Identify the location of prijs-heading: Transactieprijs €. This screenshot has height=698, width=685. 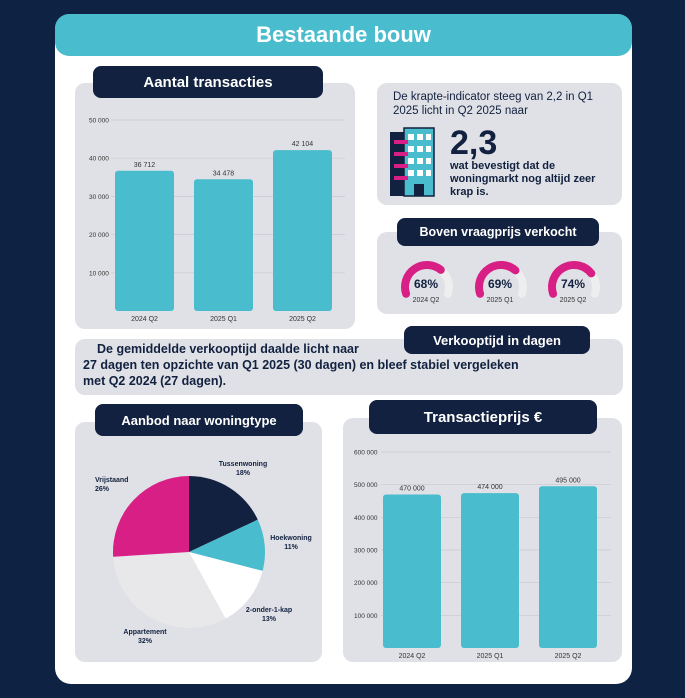
(483, 417).